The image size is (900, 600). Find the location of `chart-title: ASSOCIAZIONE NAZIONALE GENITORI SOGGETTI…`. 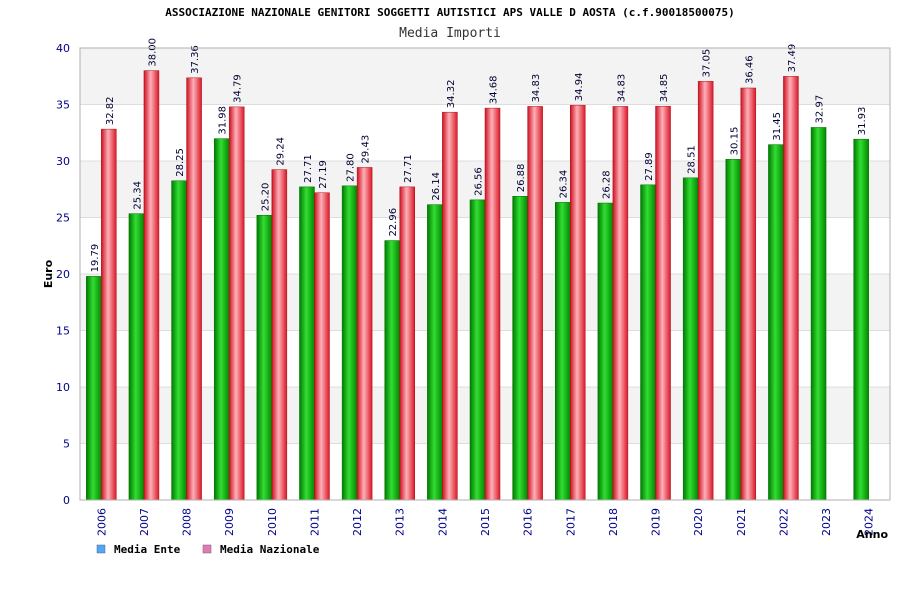

chart-title: ASSOCIAZIONE NAZIONALE GENITORI SOGGETTI… is located at coordinates (450, 12).